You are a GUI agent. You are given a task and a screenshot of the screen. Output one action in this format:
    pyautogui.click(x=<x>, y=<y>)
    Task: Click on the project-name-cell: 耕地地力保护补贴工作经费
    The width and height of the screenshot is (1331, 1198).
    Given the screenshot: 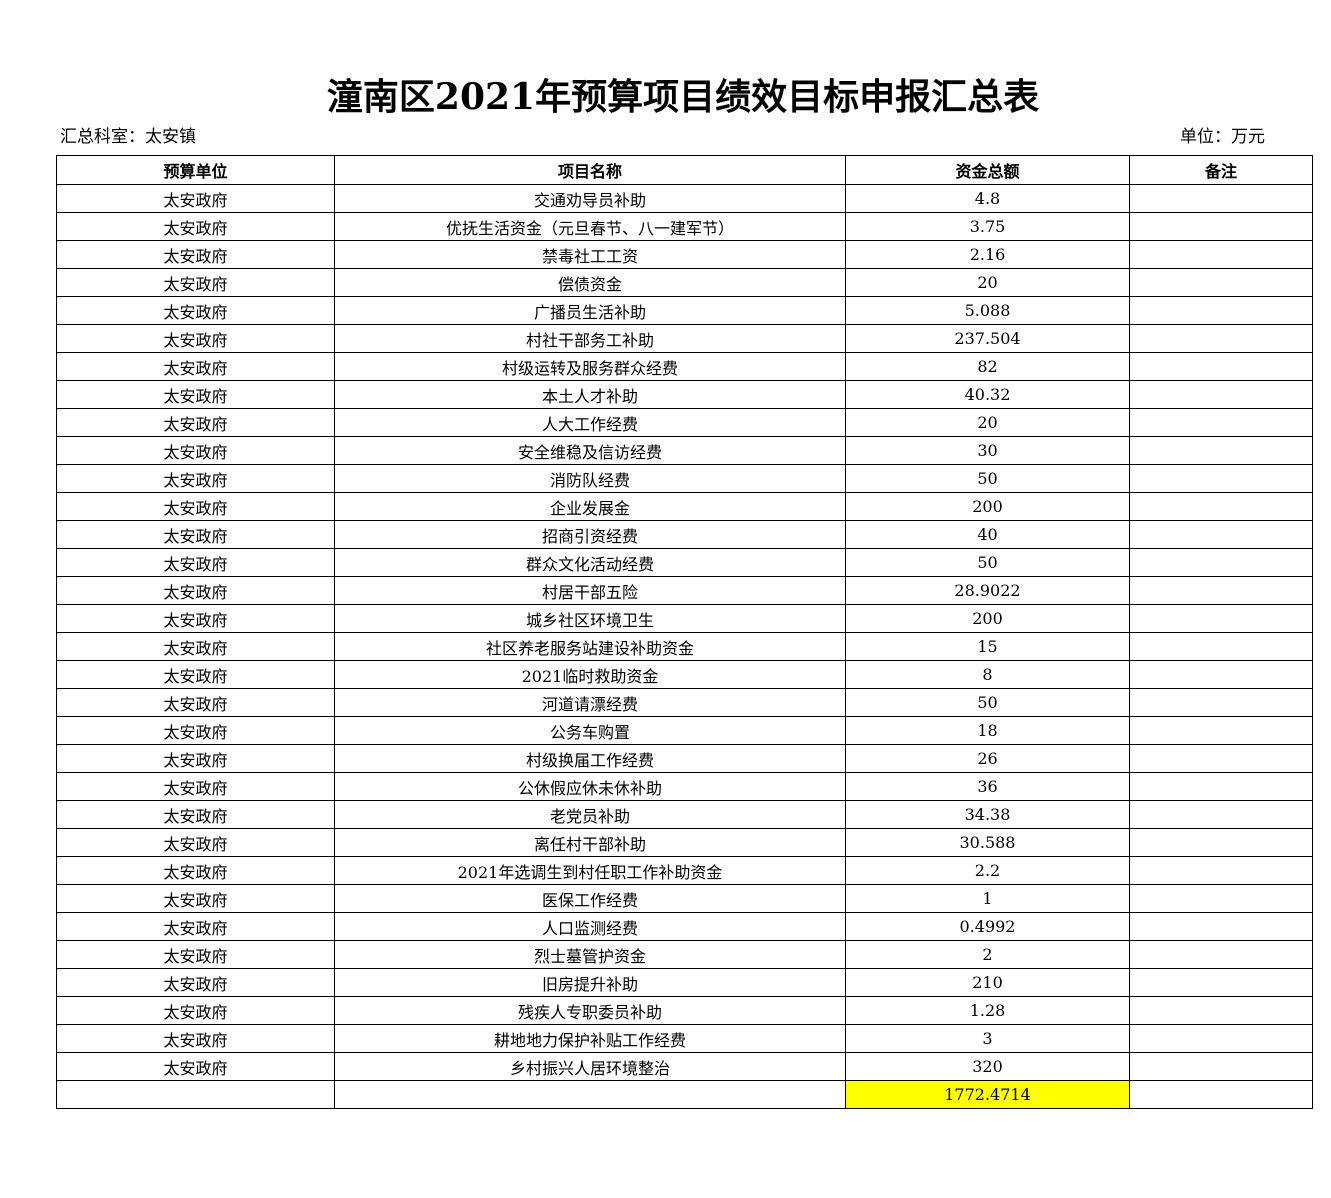 What is the action you would take?
    pyautogui.click(x=590, y=1038)
    